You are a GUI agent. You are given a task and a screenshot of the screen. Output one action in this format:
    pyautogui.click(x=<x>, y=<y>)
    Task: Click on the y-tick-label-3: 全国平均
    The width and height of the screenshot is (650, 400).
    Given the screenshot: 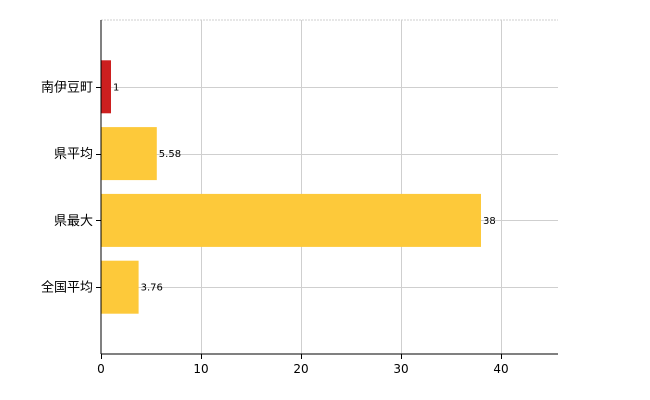 What is the action you would take?
    pyautogui.click(x=67, y=288)
    